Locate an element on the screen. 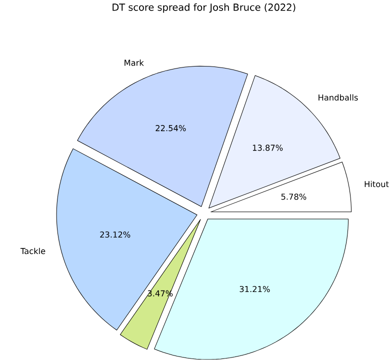 The image size is (390, 360). slice-label: Handballs is located at coordinates (338, 97).